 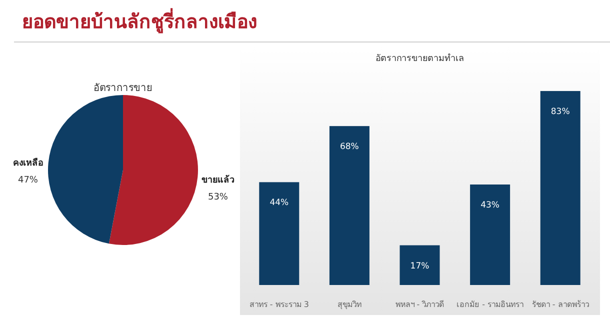 What do you see at coordinates (279, 203) in the screenshot?
I see `data-label: 44%` at bounding box center [279, 203].